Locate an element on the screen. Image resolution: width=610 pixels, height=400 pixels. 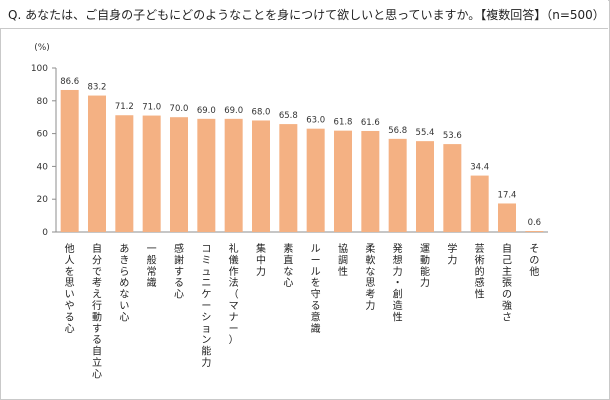
y-tick-label: 20 is located at coordinates (43, 200).